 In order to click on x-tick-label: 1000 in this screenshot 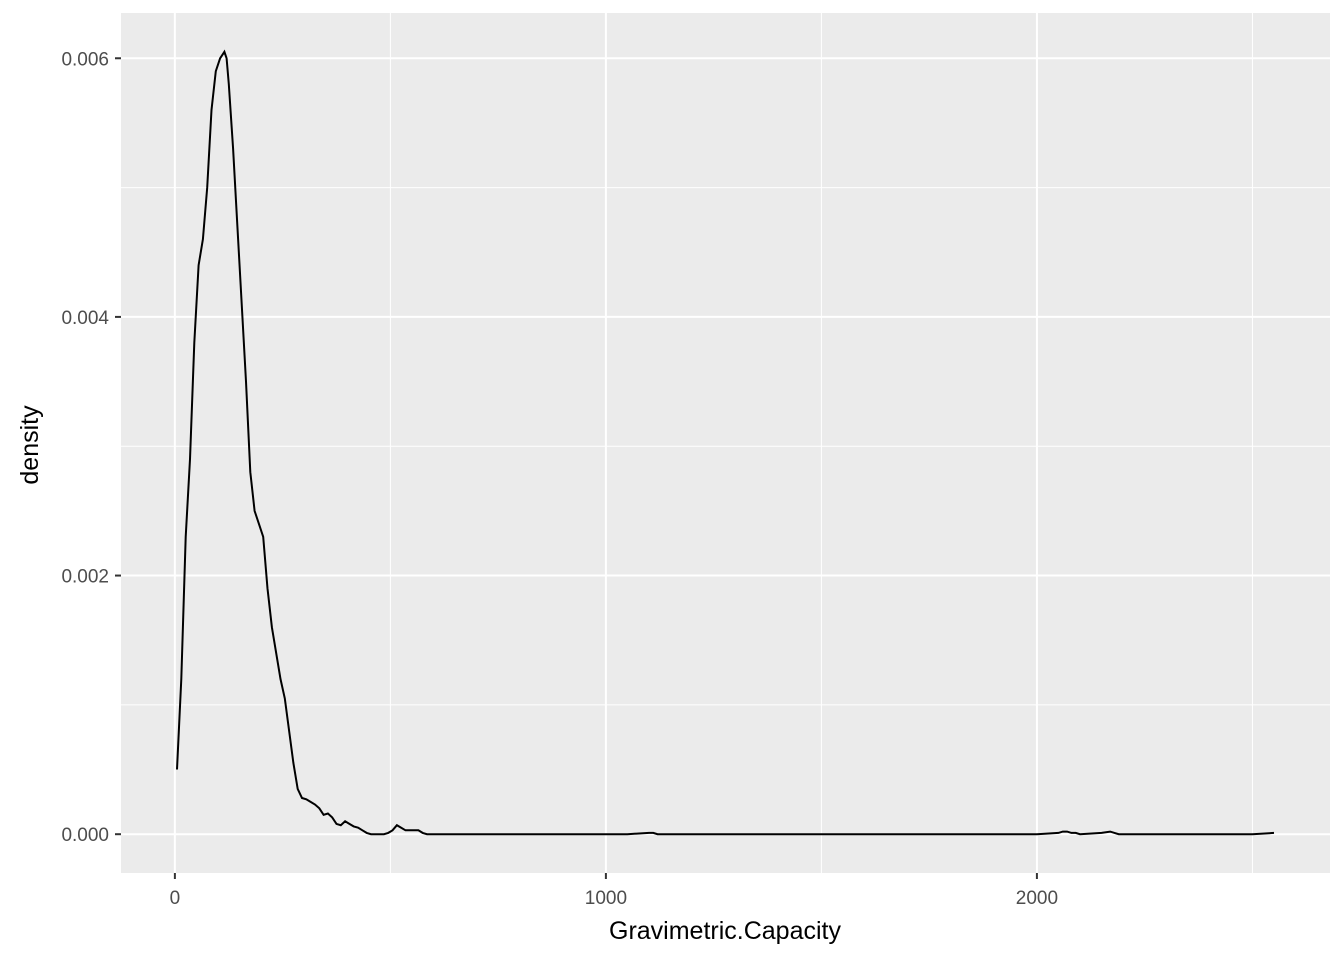, I will do `click(606, 898)`.